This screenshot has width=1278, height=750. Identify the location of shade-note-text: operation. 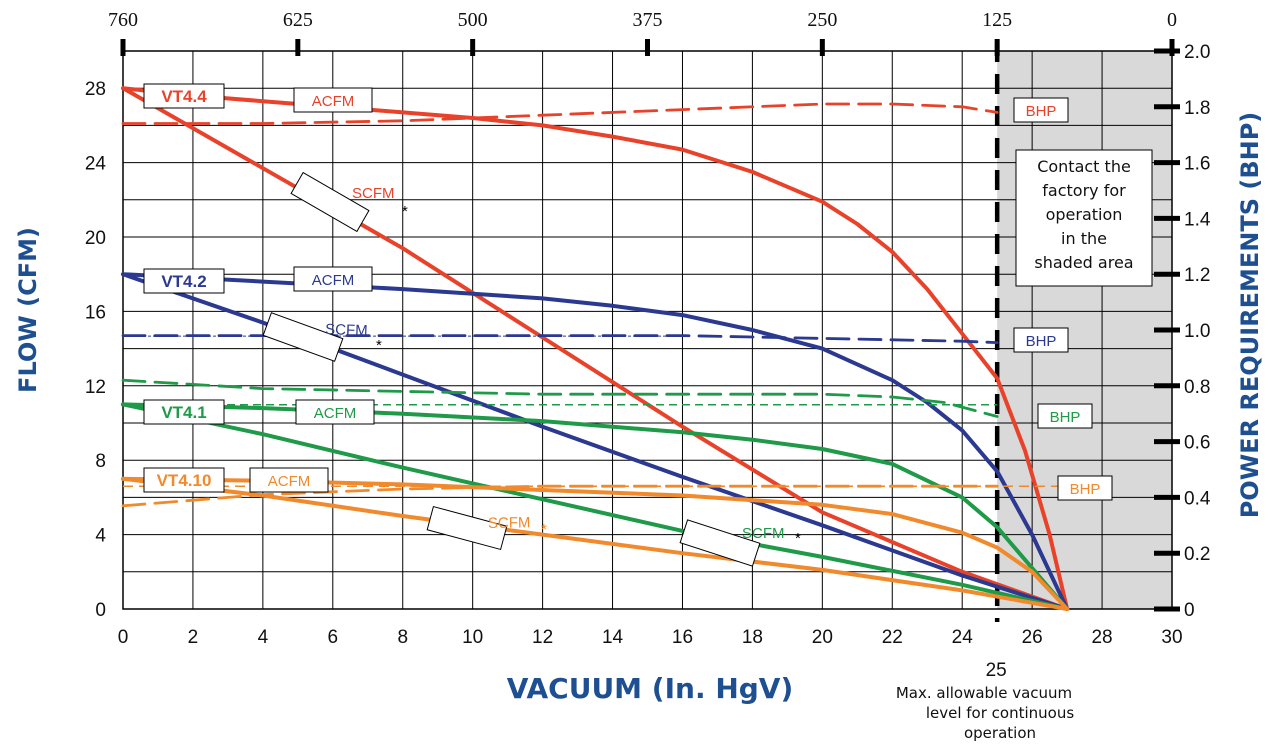
(1084, 214).